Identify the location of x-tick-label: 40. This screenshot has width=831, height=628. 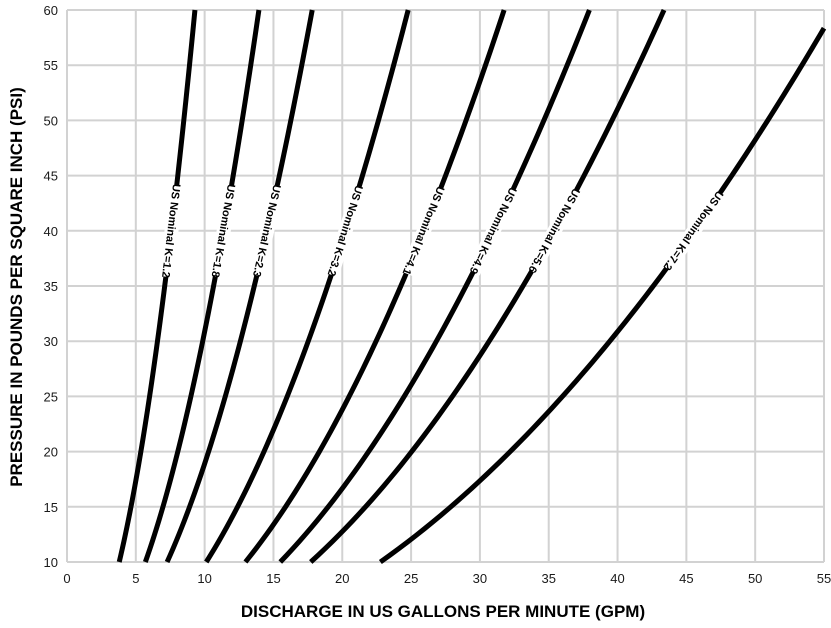
(617, 578).